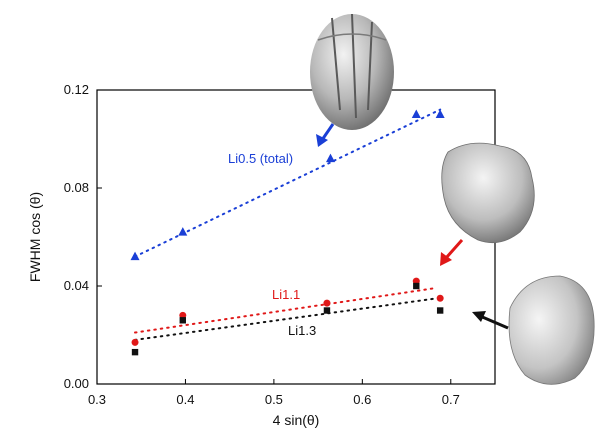 The height and width of the screenshot is (437, 600). I want to click on x-tick-label: 0.7, so click(451, 399).